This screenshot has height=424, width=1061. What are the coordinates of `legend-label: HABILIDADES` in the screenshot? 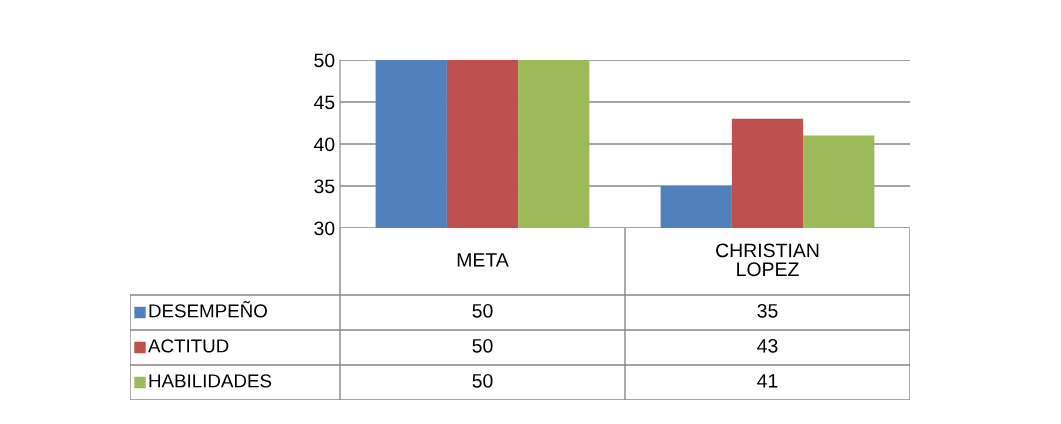 It's located at (210, 381).